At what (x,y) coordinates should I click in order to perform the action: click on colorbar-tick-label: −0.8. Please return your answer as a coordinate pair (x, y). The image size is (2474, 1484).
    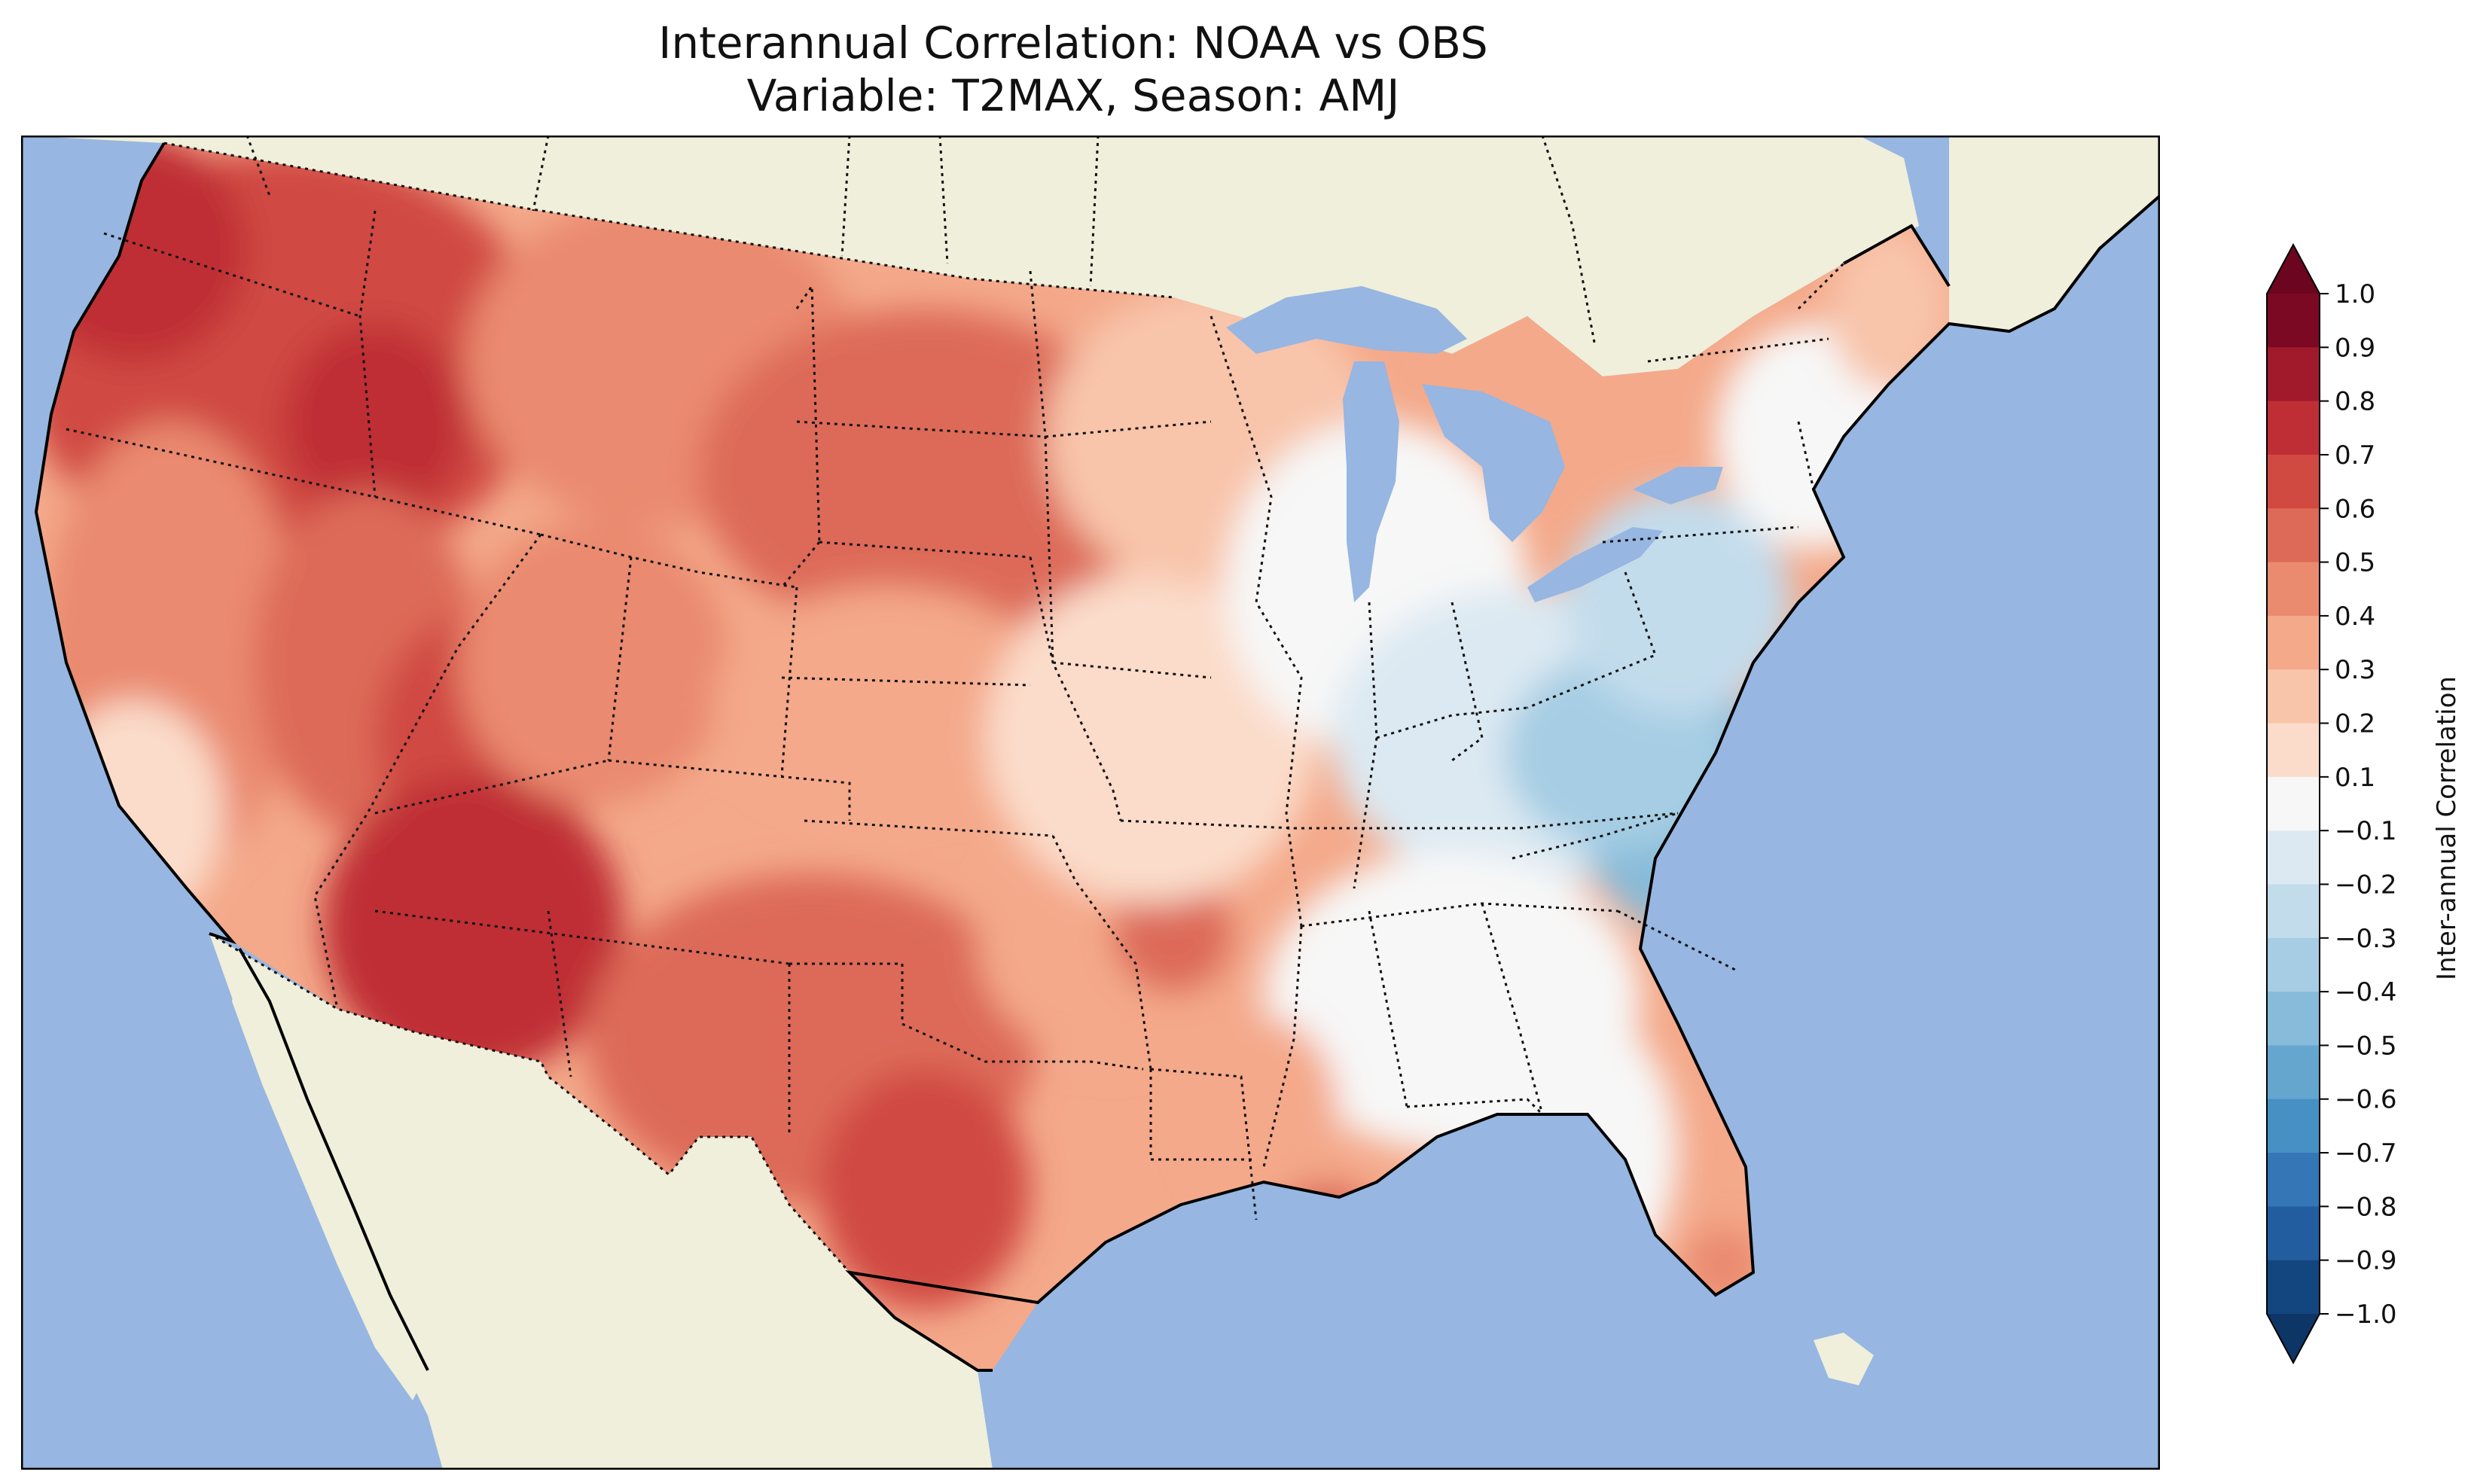
    Looking at the image, I should click on (2366, 1207).